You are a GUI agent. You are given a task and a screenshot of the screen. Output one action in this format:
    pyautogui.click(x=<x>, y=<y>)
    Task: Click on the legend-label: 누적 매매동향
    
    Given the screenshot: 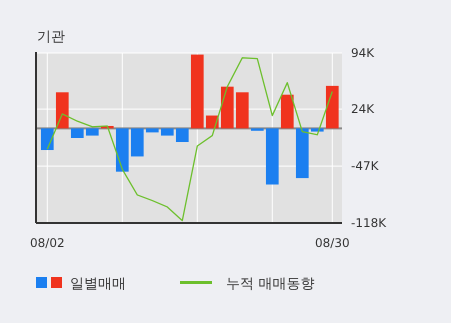 What is the action you would take?
    pyautogui.click(x=270, y=284)
    